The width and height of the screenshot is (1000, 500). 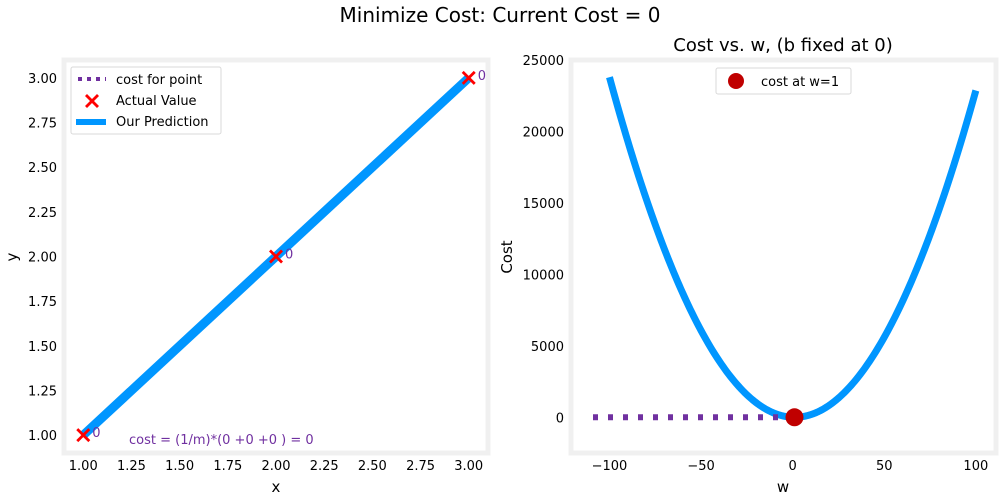 What do you see at coordinates (783, 45) in the screenshot?
I see `right-title: Cost vs. w, (b fixed at 0)` at bounding box center [783, 45].